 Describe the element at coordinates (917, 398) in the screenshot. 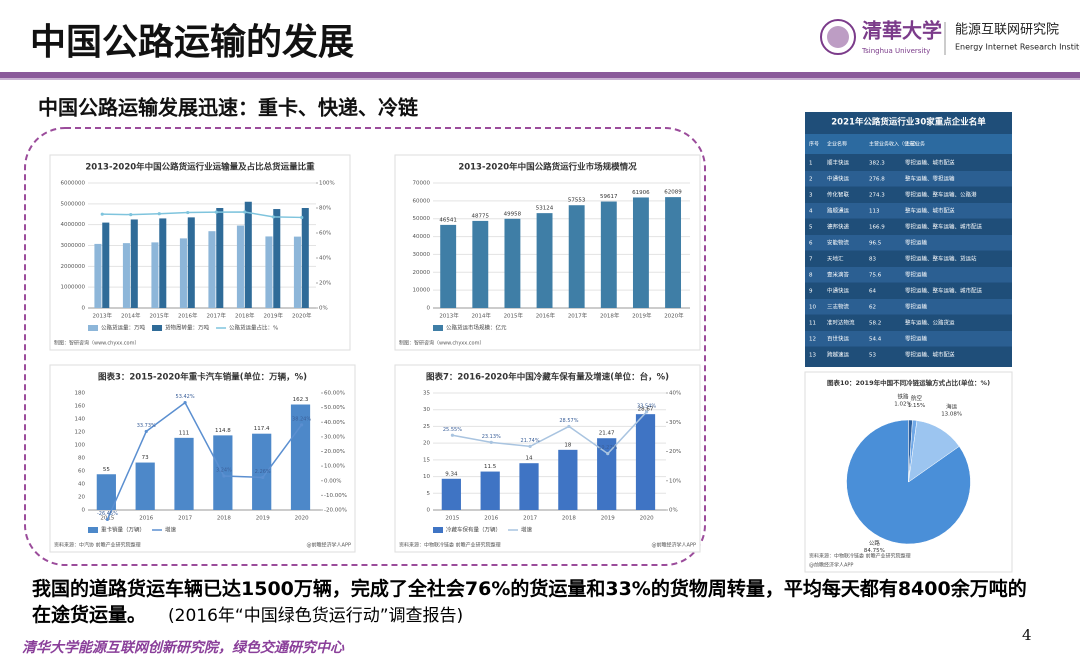

I see `pie-label: 航空` at that location.